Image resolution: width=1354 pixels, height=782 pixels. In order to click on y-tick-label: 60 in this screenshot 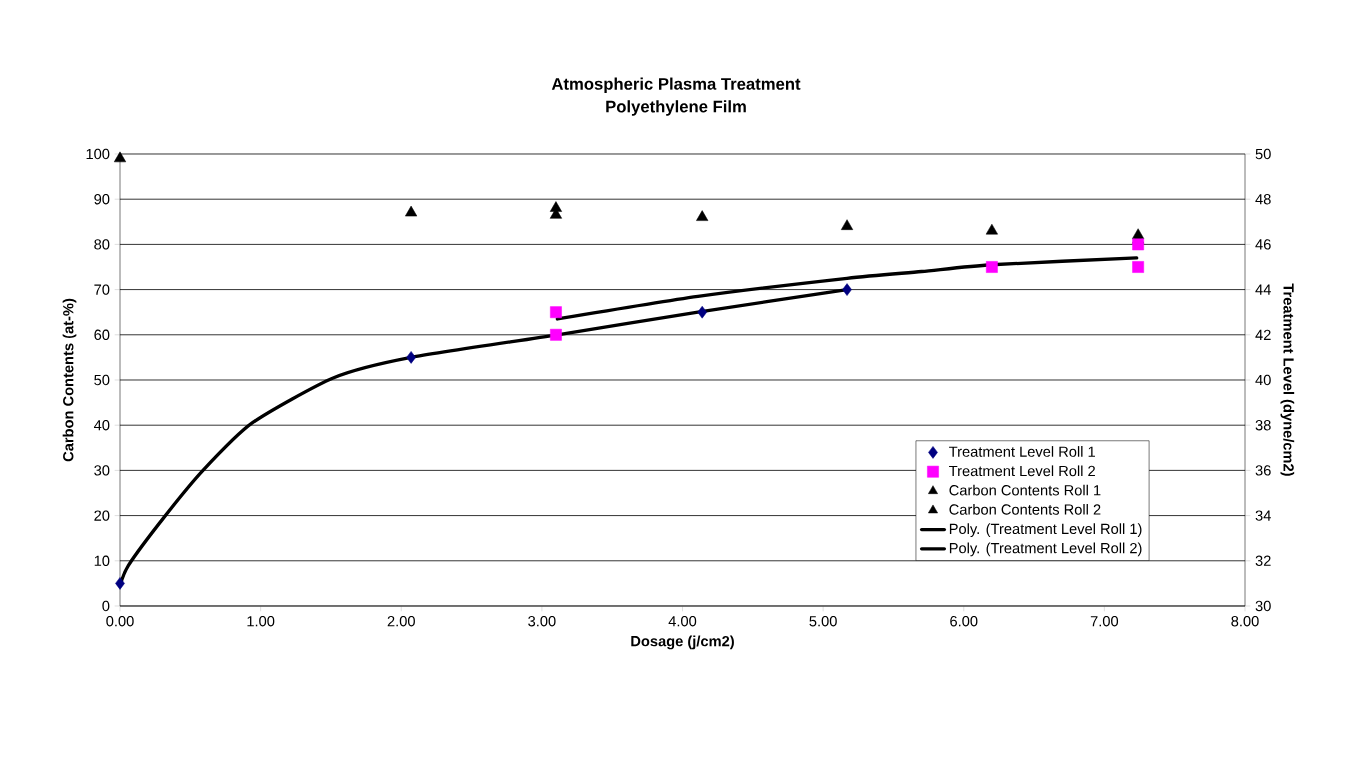, I will do `click(102, 334)`.